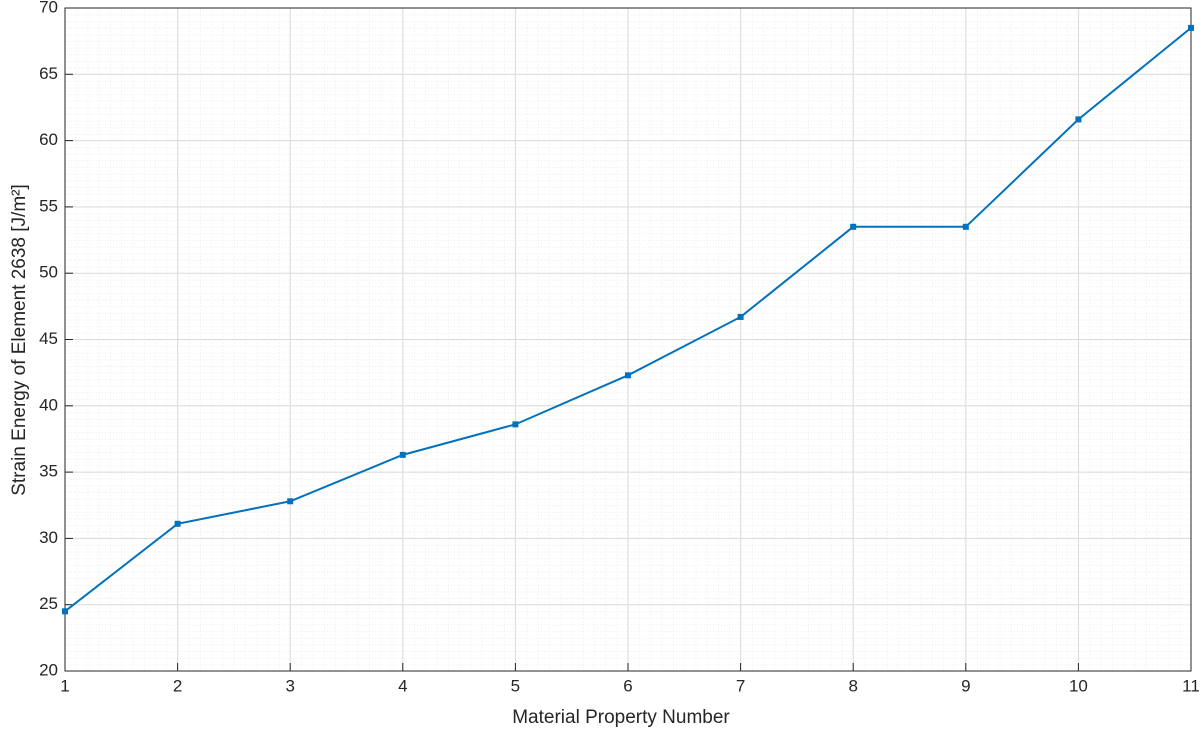  Describe the element at coordinates (48, 404) in the screenshot. I see `y-tick-label: 40` at that location.